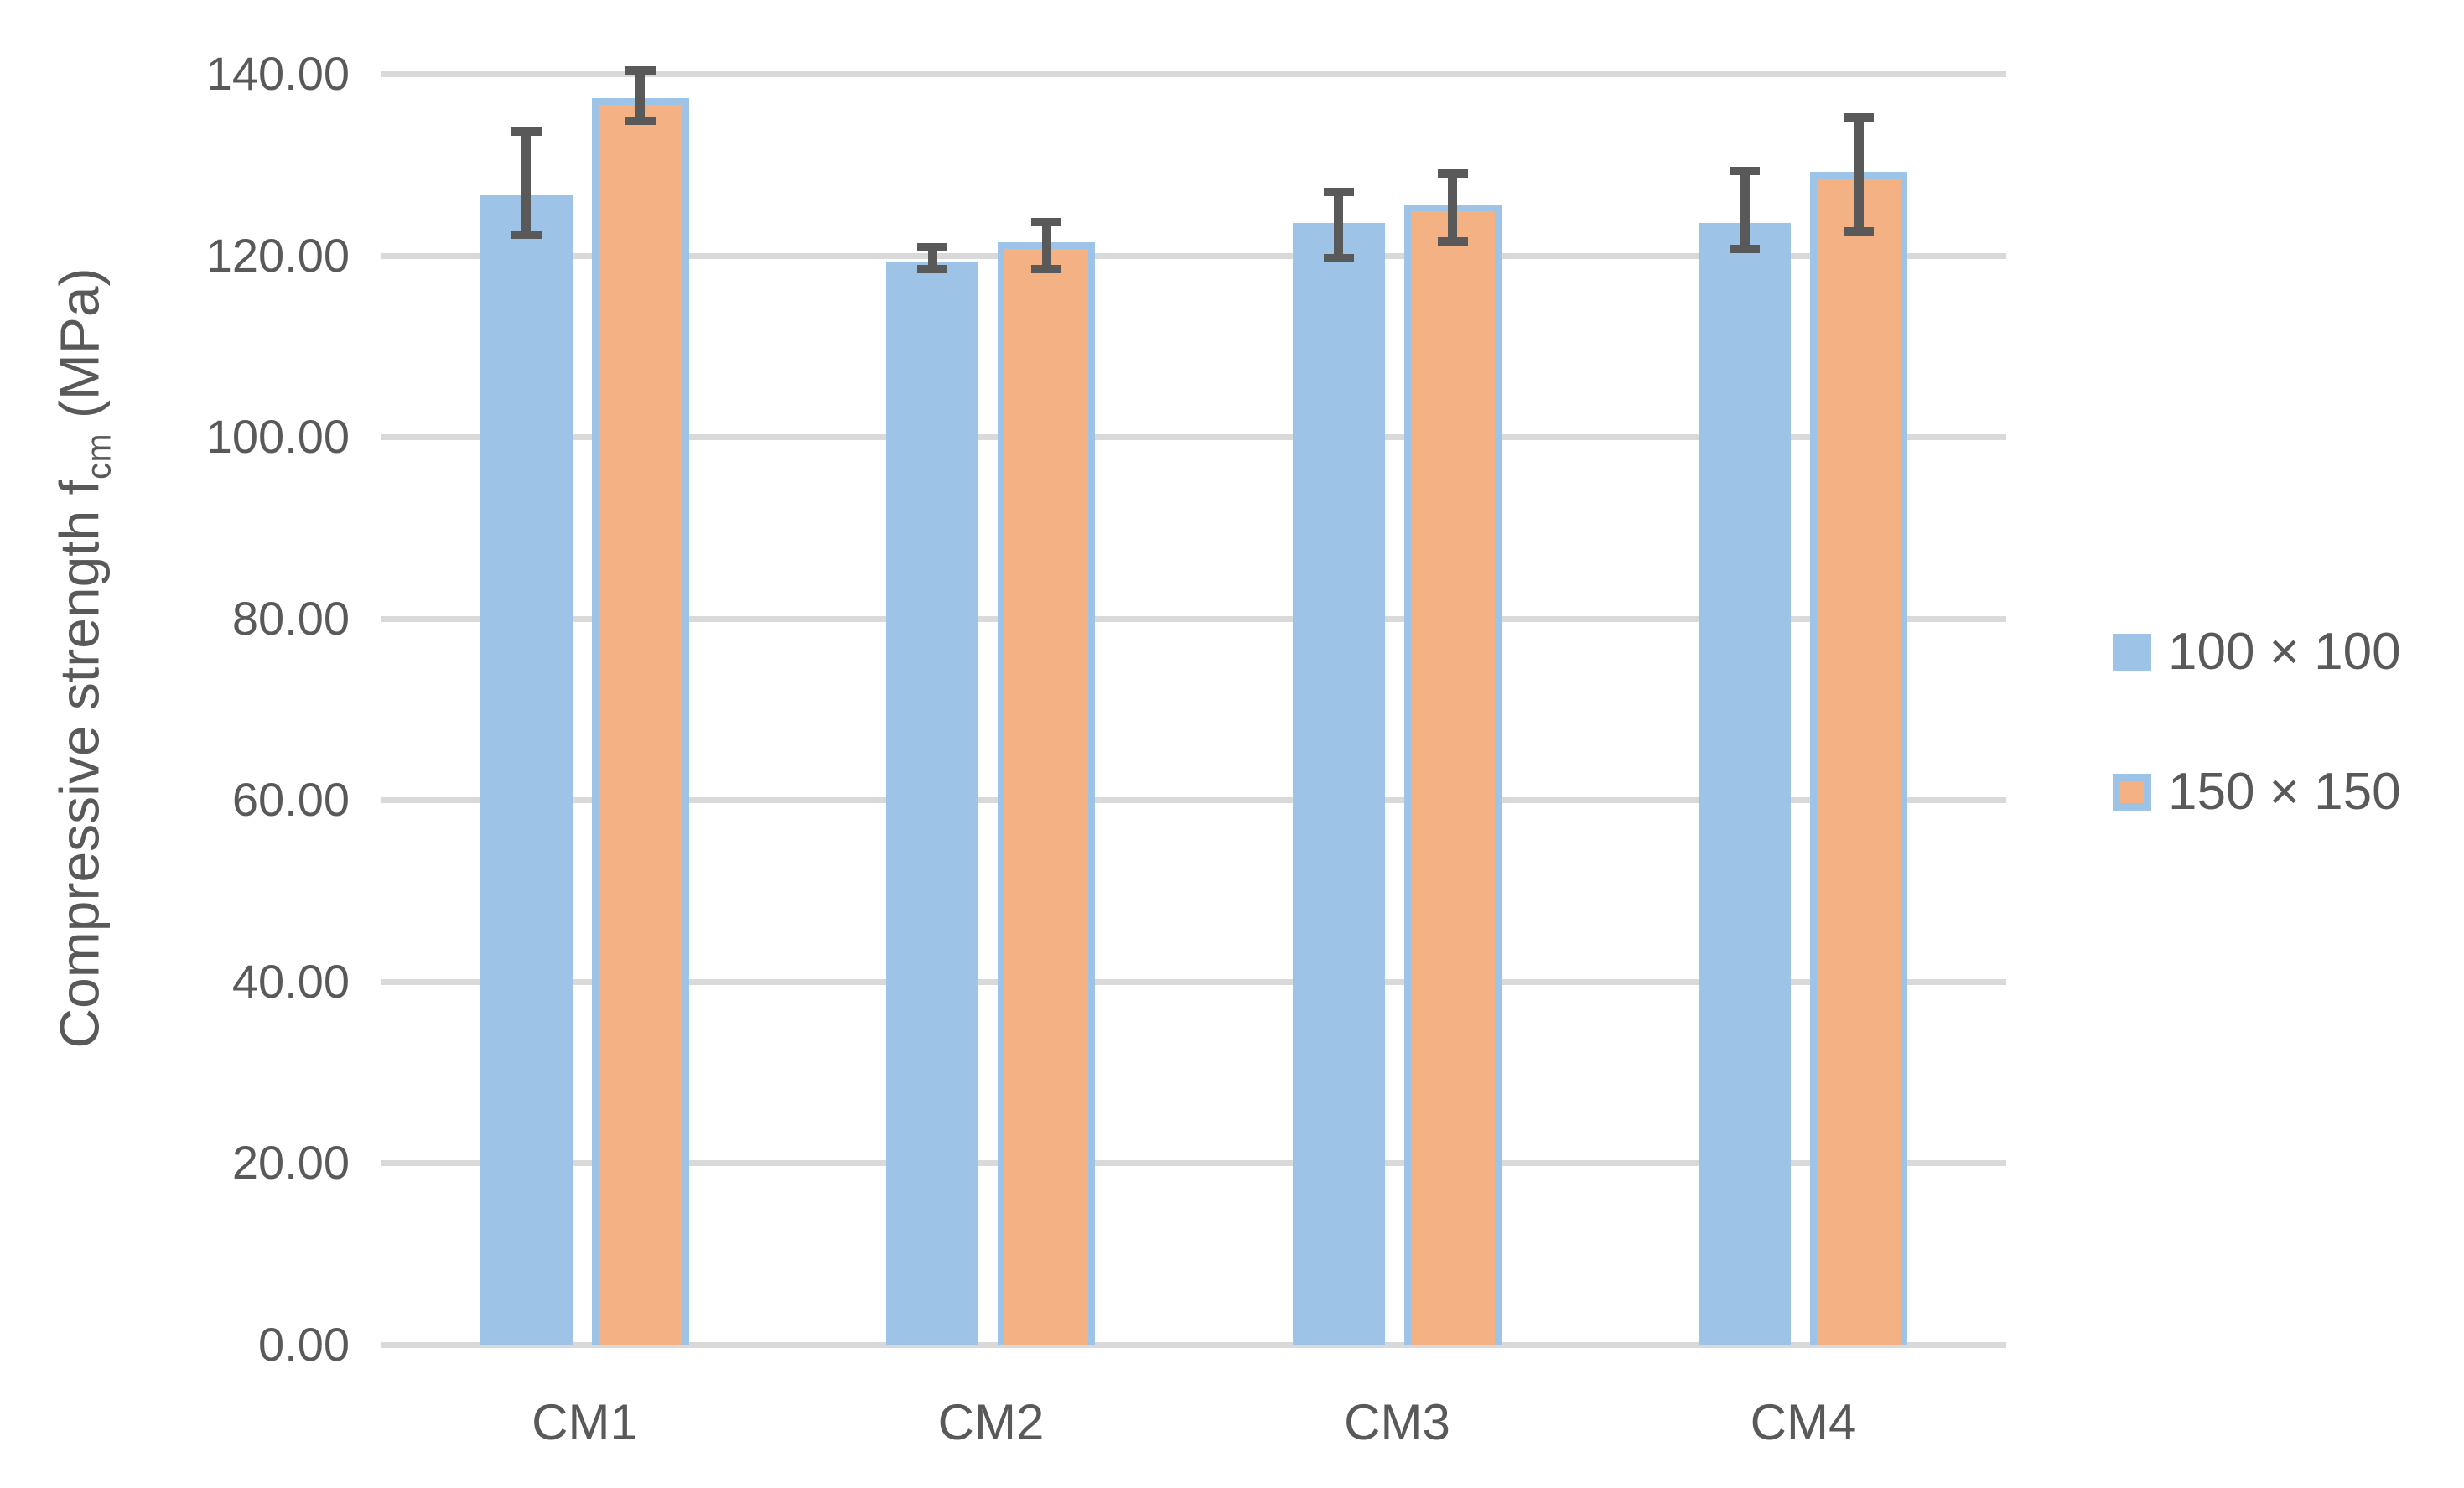 The image size is (2464, 1488). I want to click on bar-cm1-series2, so click(640, 721).